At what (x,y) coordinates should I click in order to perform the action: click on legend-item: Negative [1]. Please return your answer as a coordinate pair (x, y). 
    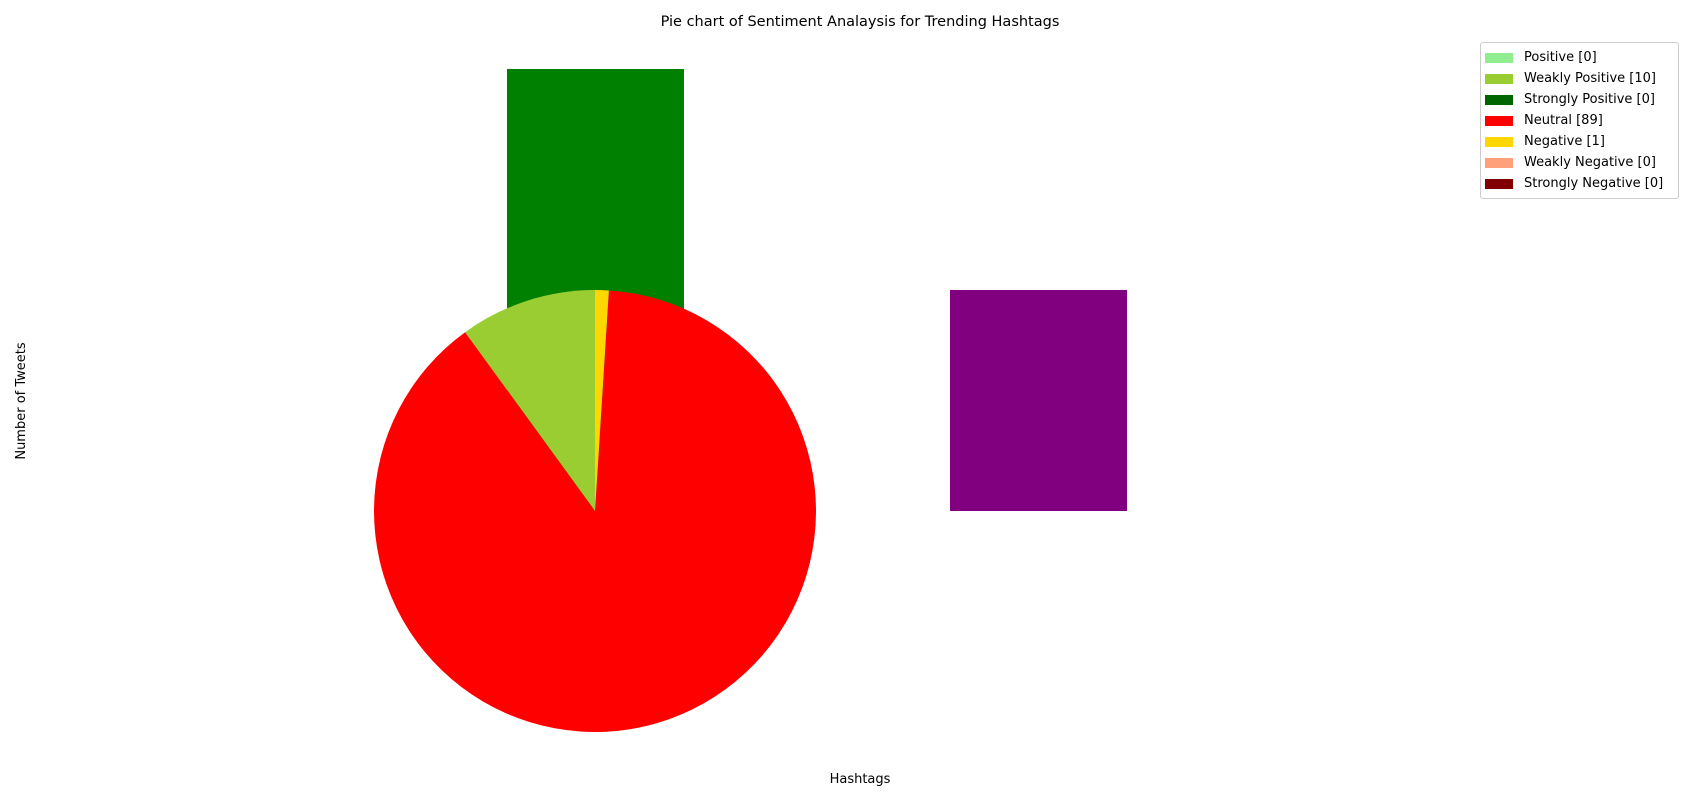
    Looking at the image, I should click on (1579, 141).